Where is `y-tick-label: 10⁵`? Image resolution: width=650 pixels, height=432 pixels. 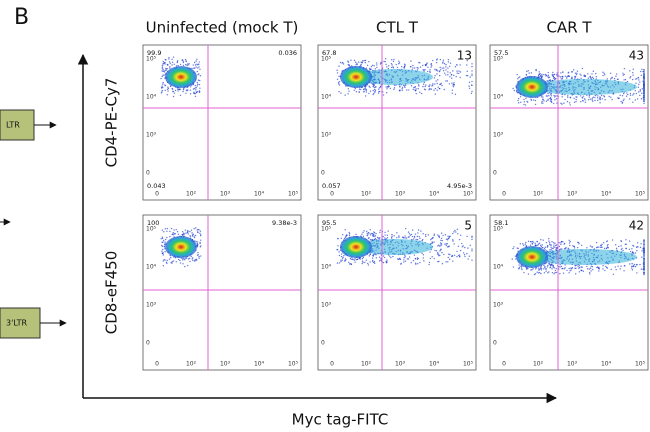
y-tick-label: 10⁵ is located at coordinates (498, 229).